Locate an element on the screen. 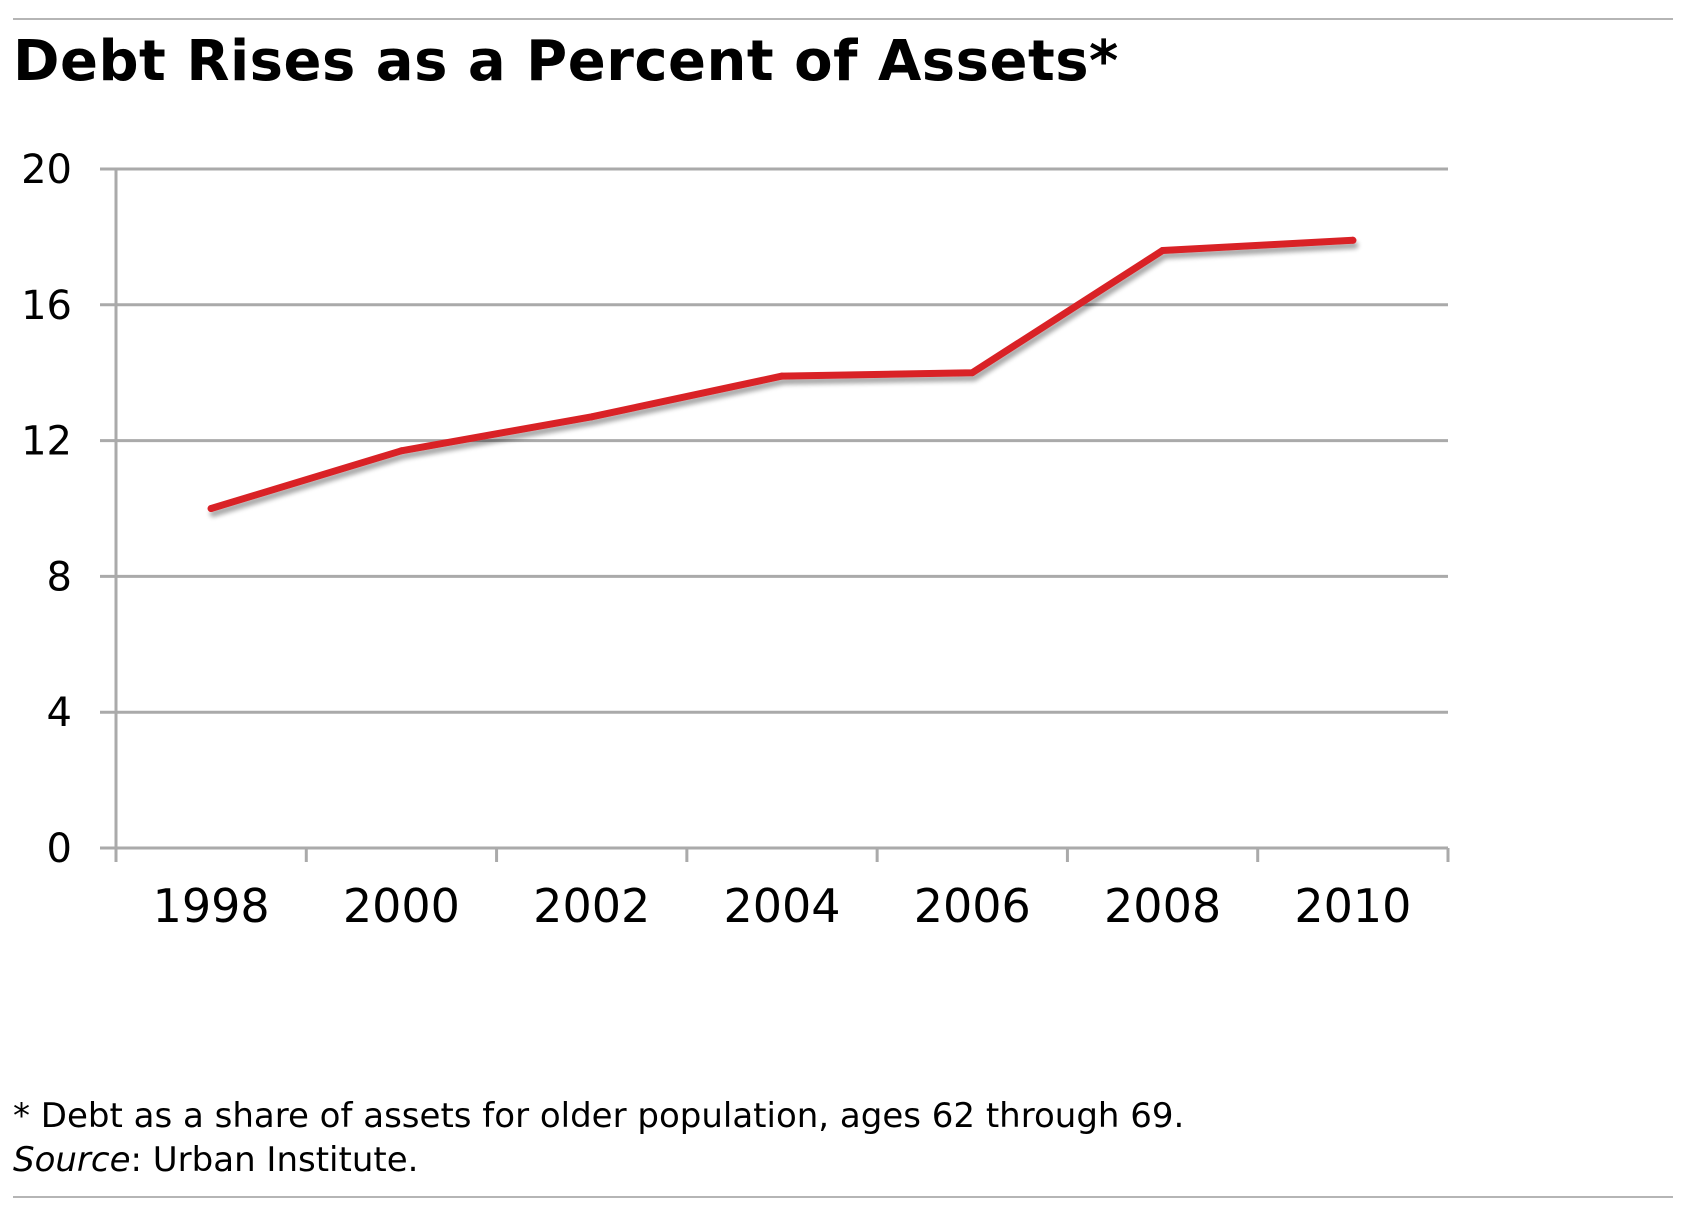 The height and width of the screenshot is (1216, 1686). x-tick-label: 2006 is located at coordinates (972, 906).